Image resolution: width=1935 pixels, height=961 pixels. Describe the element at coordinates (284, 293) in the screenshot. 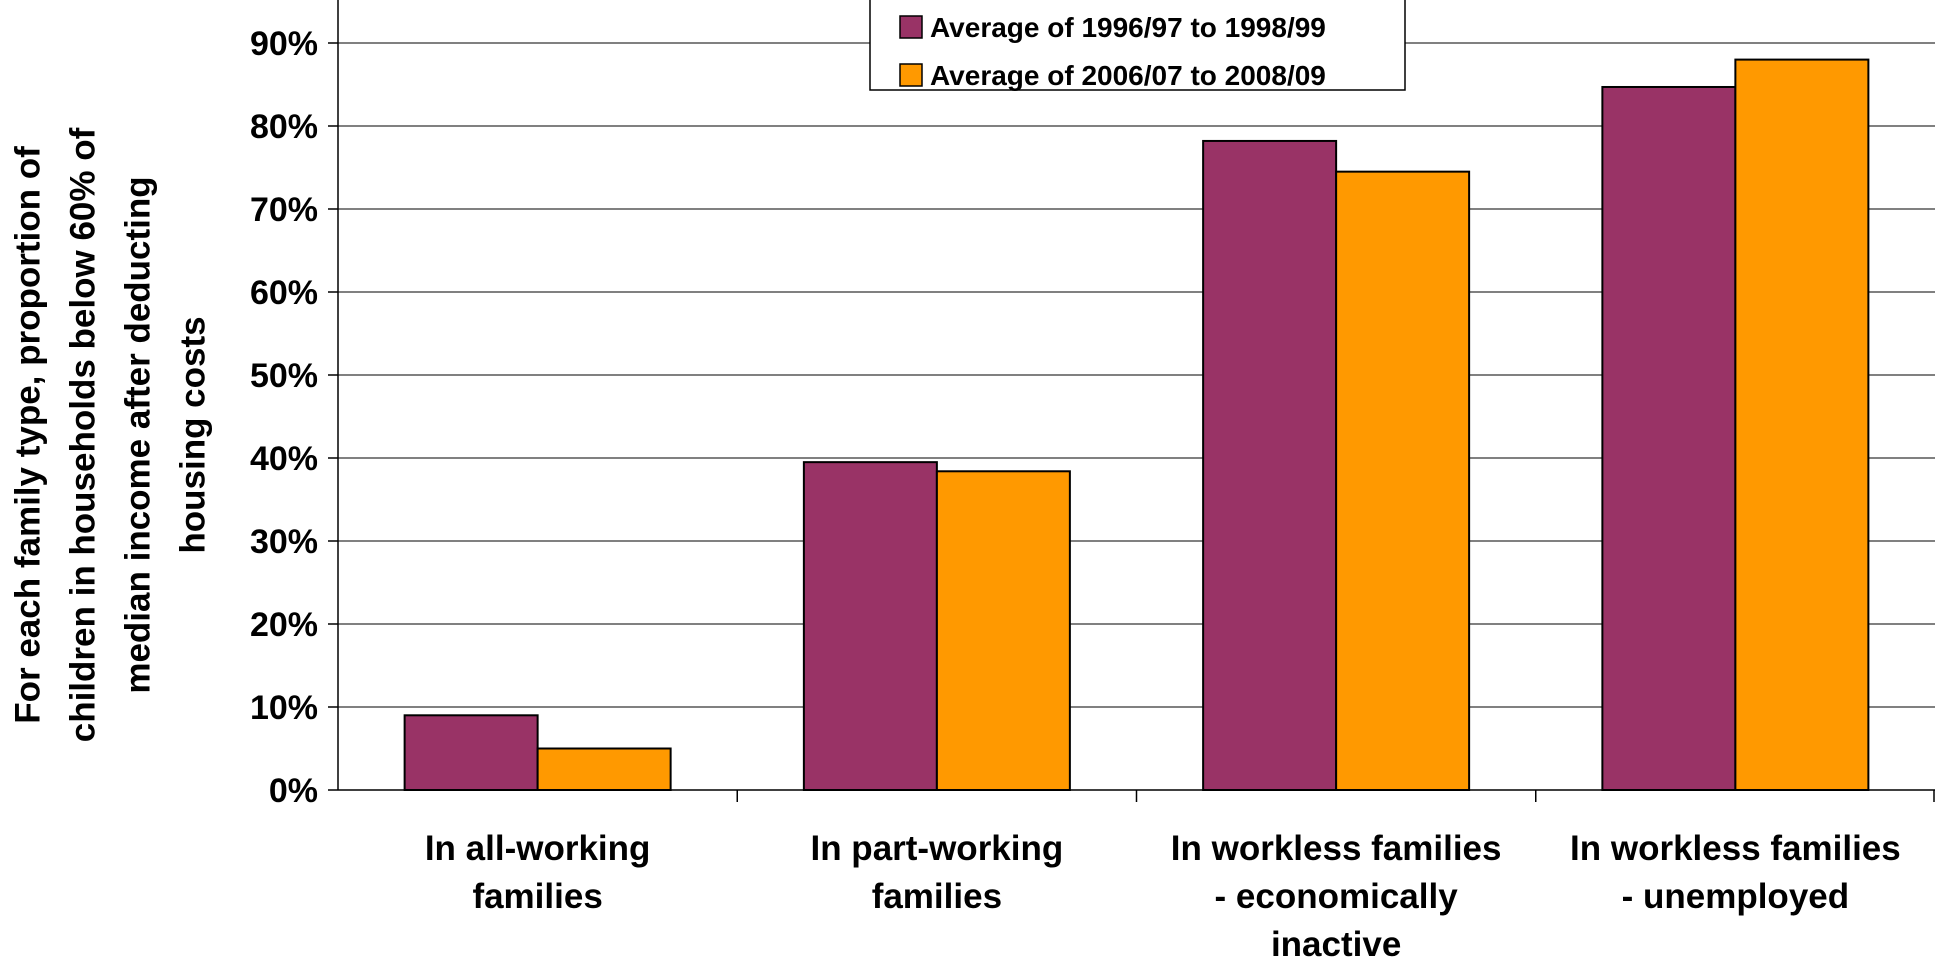

I see `y-tick-label: 60%` at that location.